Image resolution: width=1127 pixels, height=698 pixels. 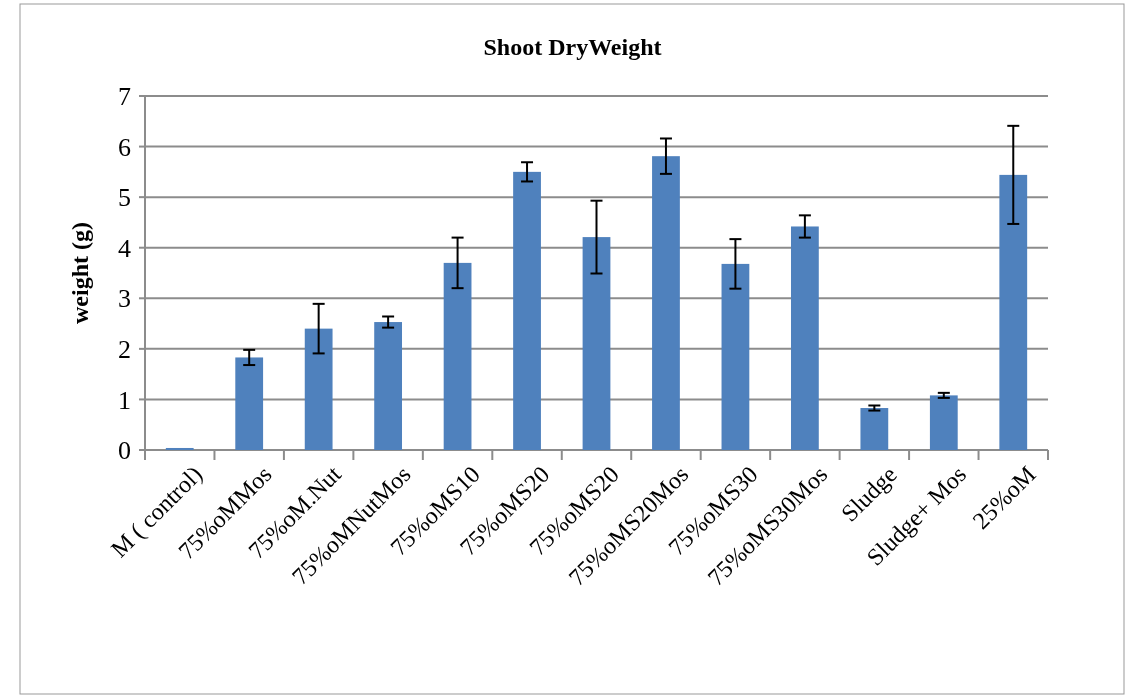 I want to click on y-tick-label: 3, so click(x=124, y=299).